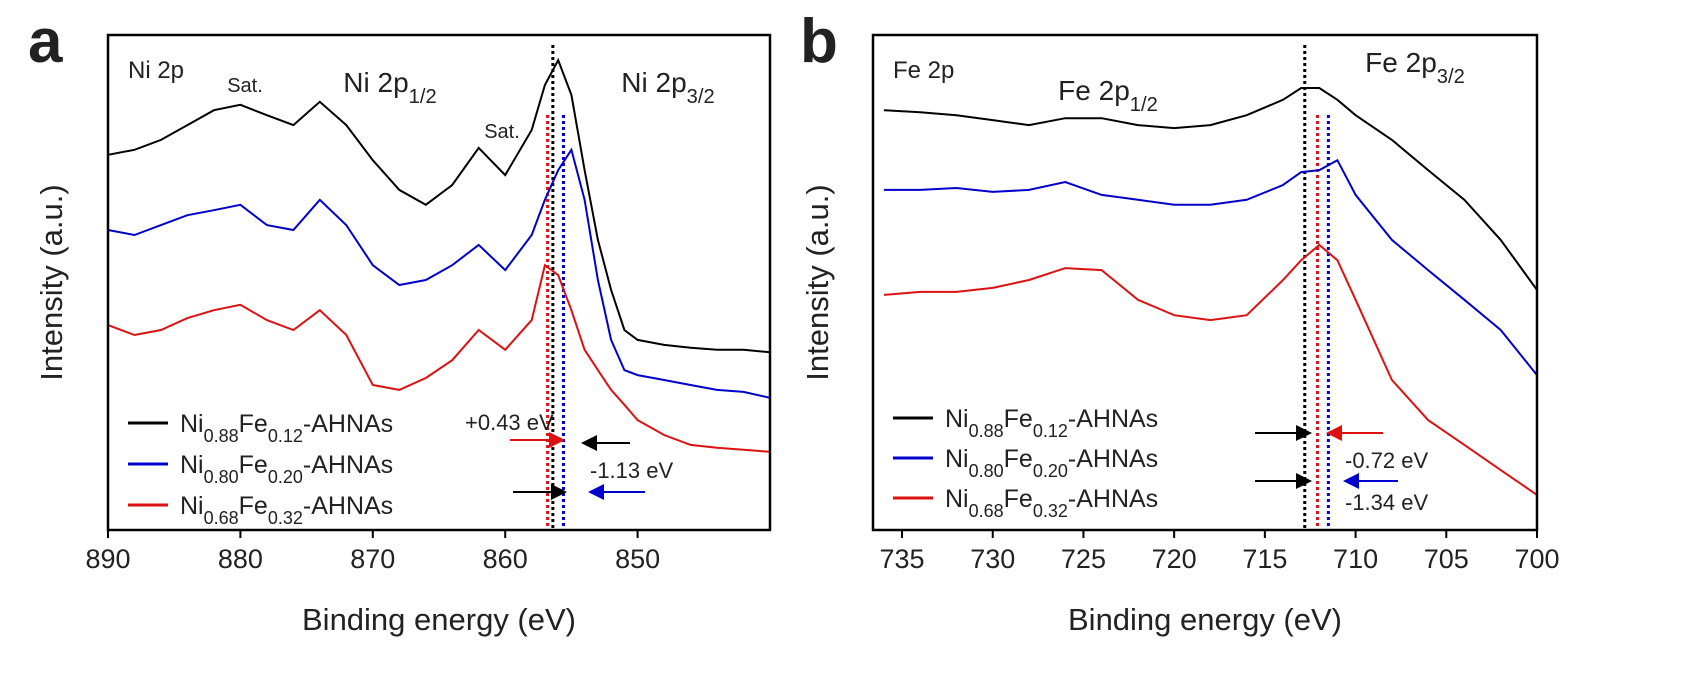 Image resolution: width=1688 pixels, height=693 pixels. Describe the element at coordinates (1083, 559) in the screenshot. I see `x-tick-label: 725` at that location.